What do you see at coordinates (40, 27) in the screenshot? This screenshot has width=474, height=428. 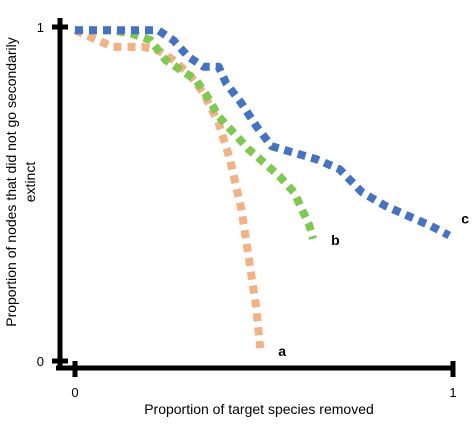 I see `y-tick-label-1: 1` at bounding box center [40, 27].